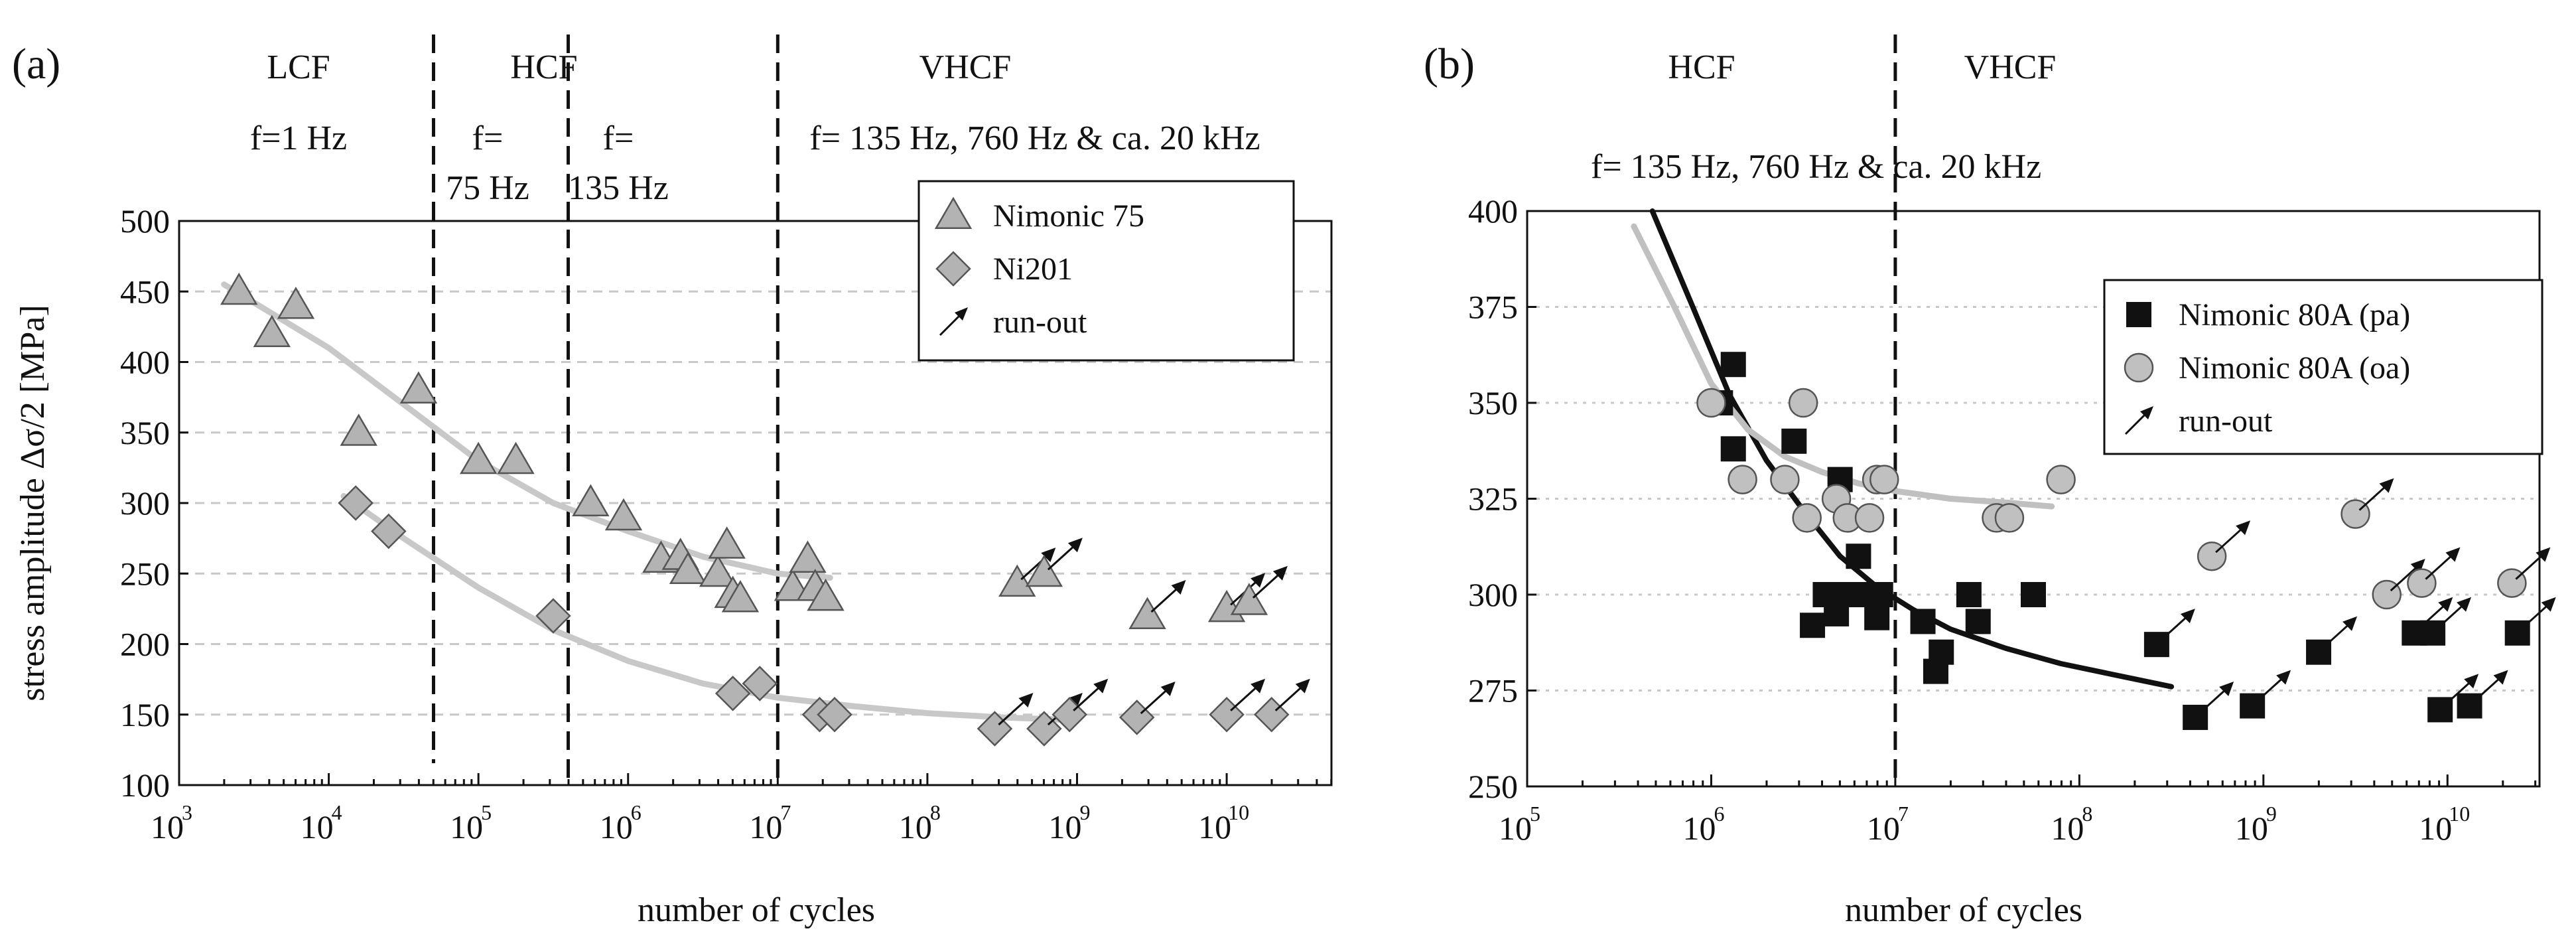 The width and height of the screenshot is (2576, 951). What do you see at coordinates (1068, 216) in the screenshot?
I see `legend-label: Nimonic 75` at bounding box center [1068, 216].